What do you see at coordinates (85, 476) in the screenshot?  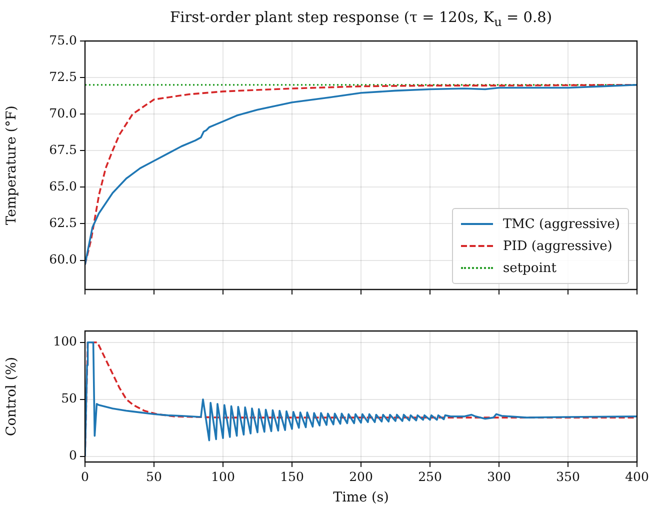 I see `x-tick-label: 0` at bounding box center [85, 476].